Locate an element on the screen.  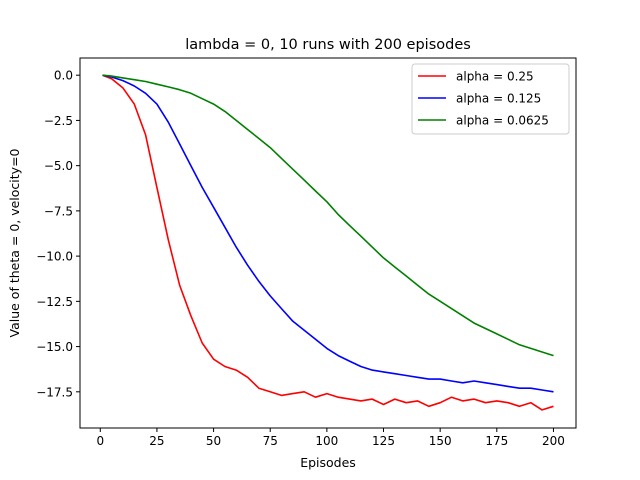
y-tick-label: −15.0 is located at coordinates (54, 347).